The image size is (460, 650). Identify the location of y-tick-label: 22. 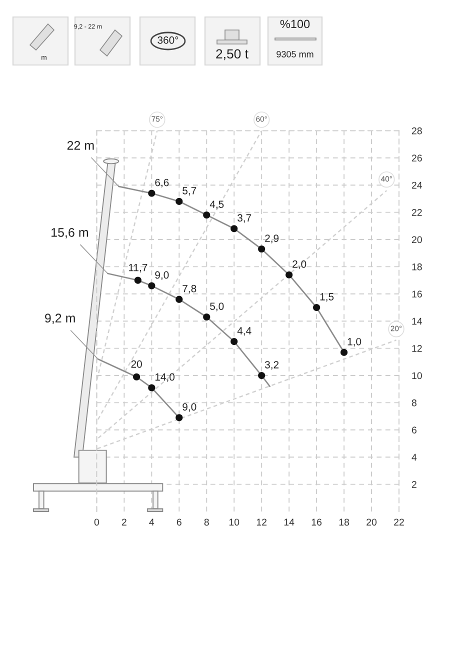
(417, 212).